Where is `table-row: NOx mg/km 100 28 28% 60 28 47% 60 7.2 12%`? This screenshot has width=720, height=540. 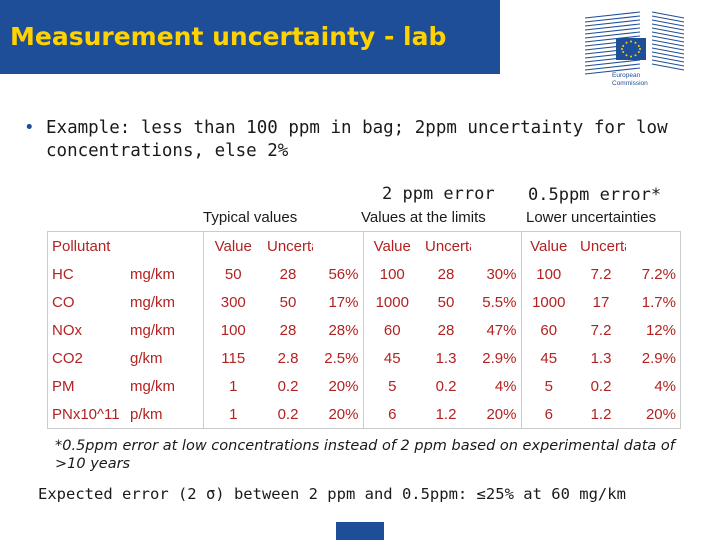 table-row: NOx mg/km 100 28 28% 60 28 47% 60 7.2 12% is located at coordinates (364, 330).